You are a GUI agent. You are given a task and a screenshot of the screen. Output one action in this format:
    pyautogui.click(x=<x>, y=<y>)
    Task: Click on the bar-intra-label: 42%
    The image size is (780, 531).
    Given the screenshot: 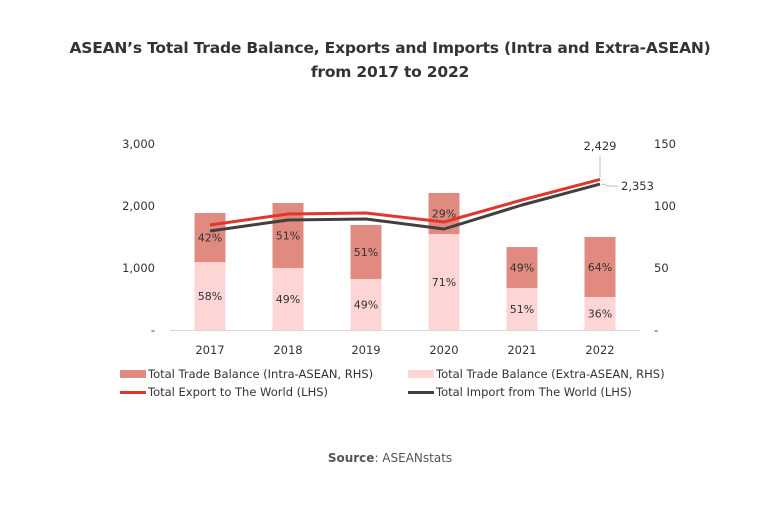 What is the action you would take?
    pyautogui.click(x=210, y=237)
    